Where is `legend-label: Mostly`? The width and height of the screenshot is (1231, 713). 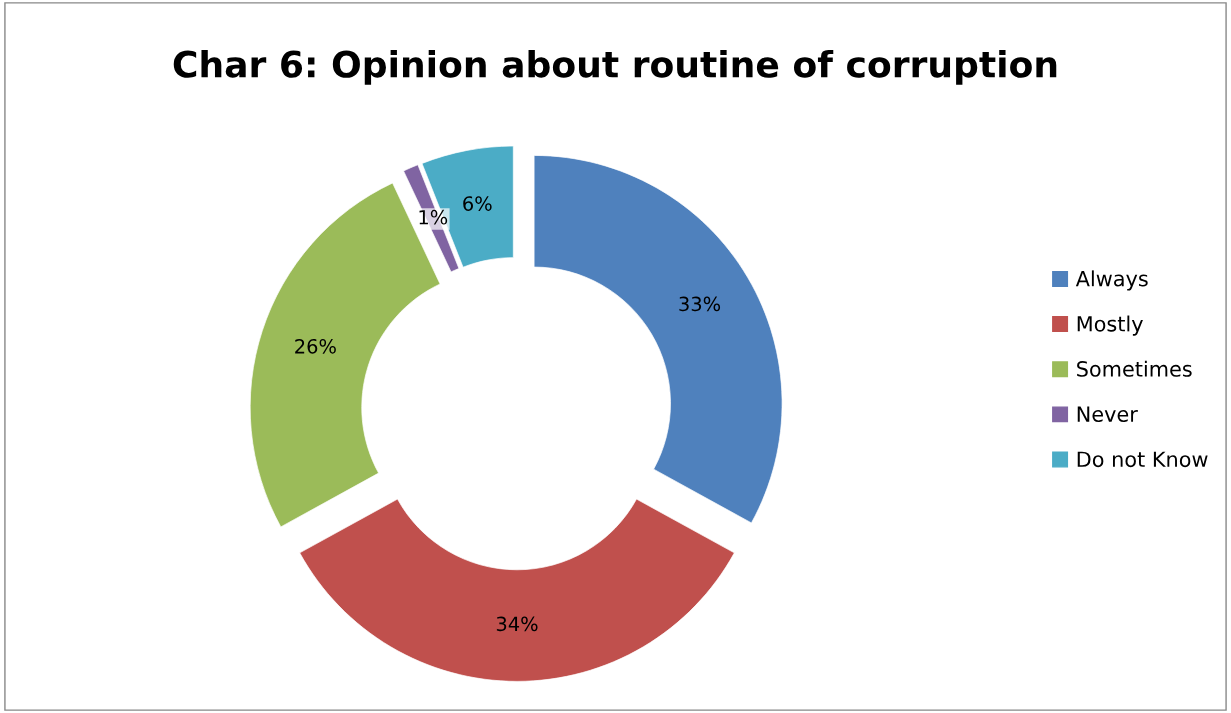
legend-label: Mostly is located at coordinates (1110, 325).